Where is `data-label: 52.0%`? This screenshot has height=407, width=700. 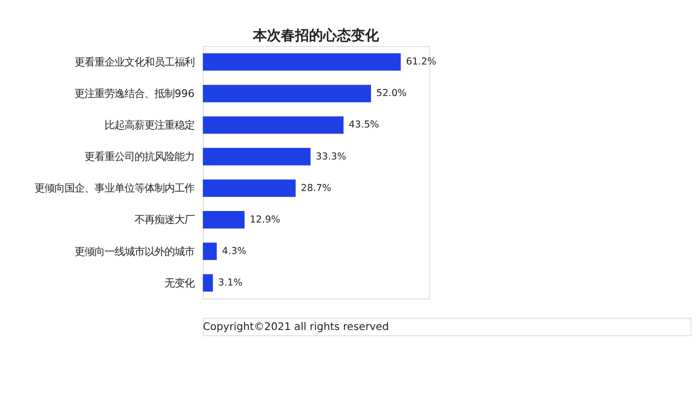 data-label: 52.0% is located at coordinates (391, 94).